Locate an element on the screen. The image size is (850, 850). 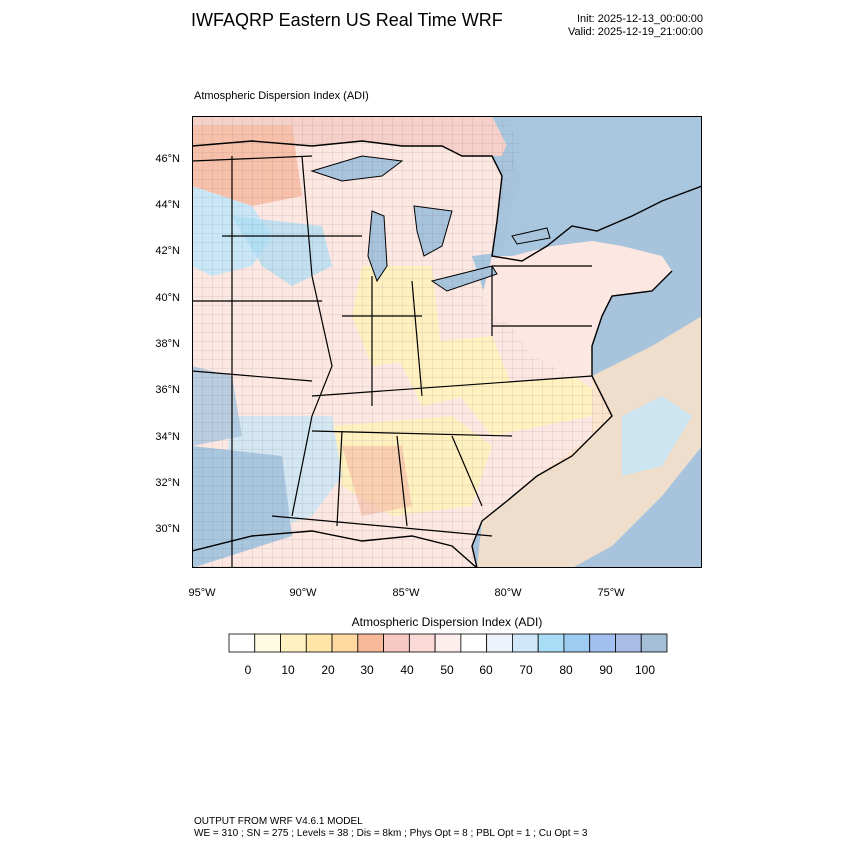
lat-label: 46°N is located at coordinates (167, 159).